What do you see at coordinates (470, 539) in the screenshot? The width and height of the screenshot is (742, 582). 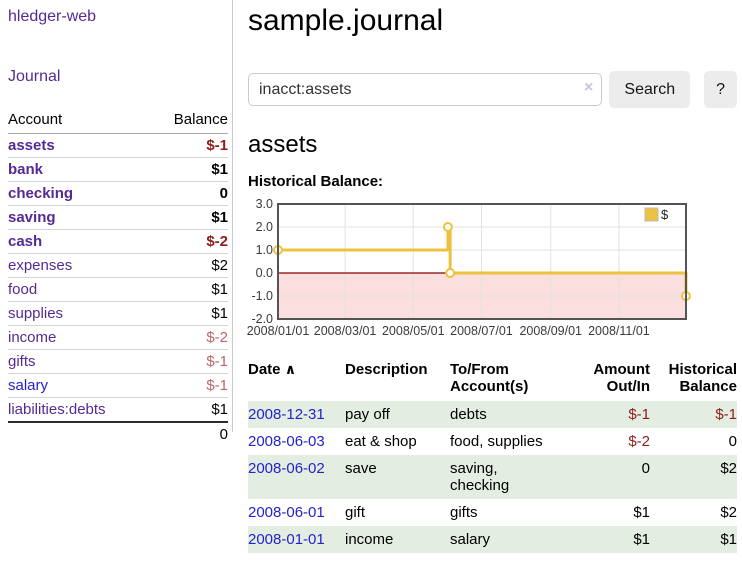 I see `transaction-accounts: salary` at bounding box center [470, 539].